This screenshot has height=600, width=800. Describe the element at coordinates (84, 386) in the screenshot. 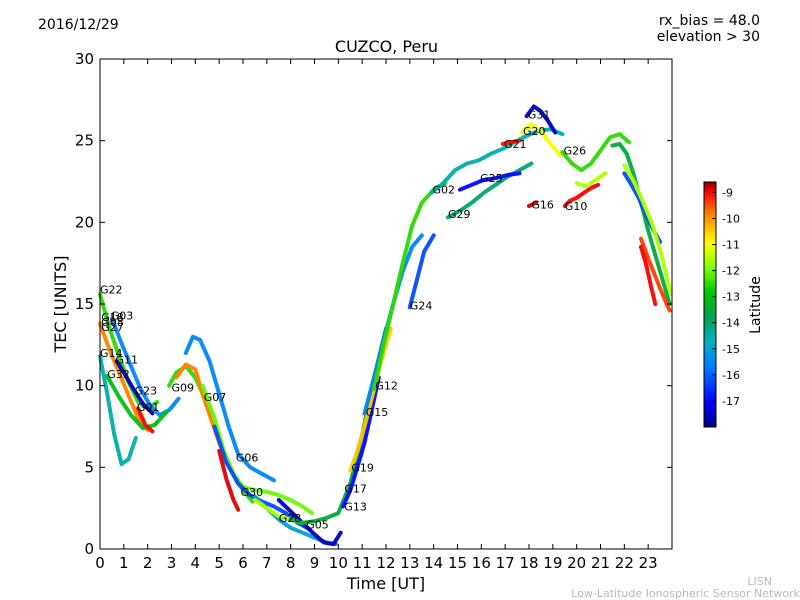

I see `y-tick-label-10: 10` at that location.